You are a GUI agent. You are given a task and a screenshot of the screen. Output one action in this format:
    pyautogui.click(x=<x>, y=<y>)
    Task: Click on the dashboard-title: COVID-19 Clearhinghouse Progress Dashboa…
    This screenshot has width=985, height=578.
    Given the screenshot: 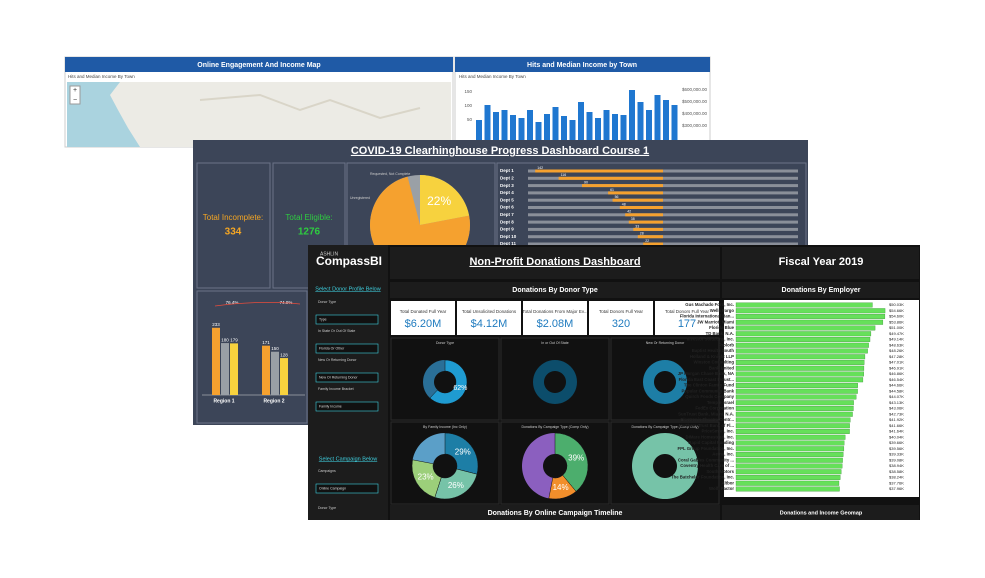 What is the action you would take?
    pyautogui.click(x=500, y=151)
    